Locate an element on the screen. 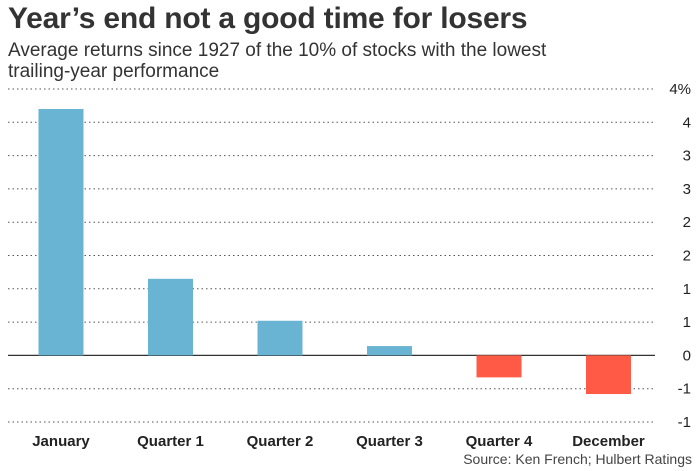 The height and width of the screenshot is (471, 700). y-axis-ticks: 4% 4 3 3 2 2 1 1 0 -1 -1 is located at coordinates (680, 256).